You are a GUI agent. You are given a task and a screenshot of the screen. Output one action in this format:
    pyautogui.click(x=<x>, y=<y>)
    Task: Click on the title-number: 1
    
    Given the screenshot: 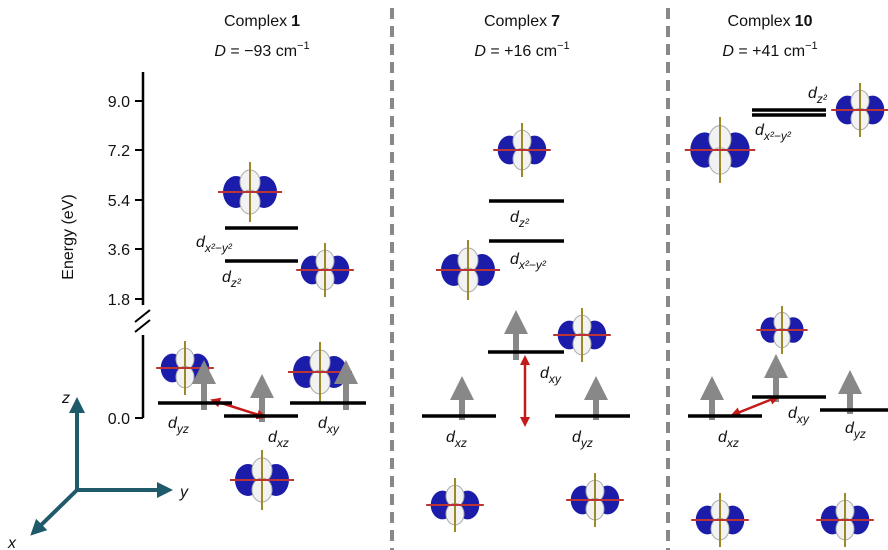 What is the action you would take?
    pyautogui.click(x=295, y=21)
    